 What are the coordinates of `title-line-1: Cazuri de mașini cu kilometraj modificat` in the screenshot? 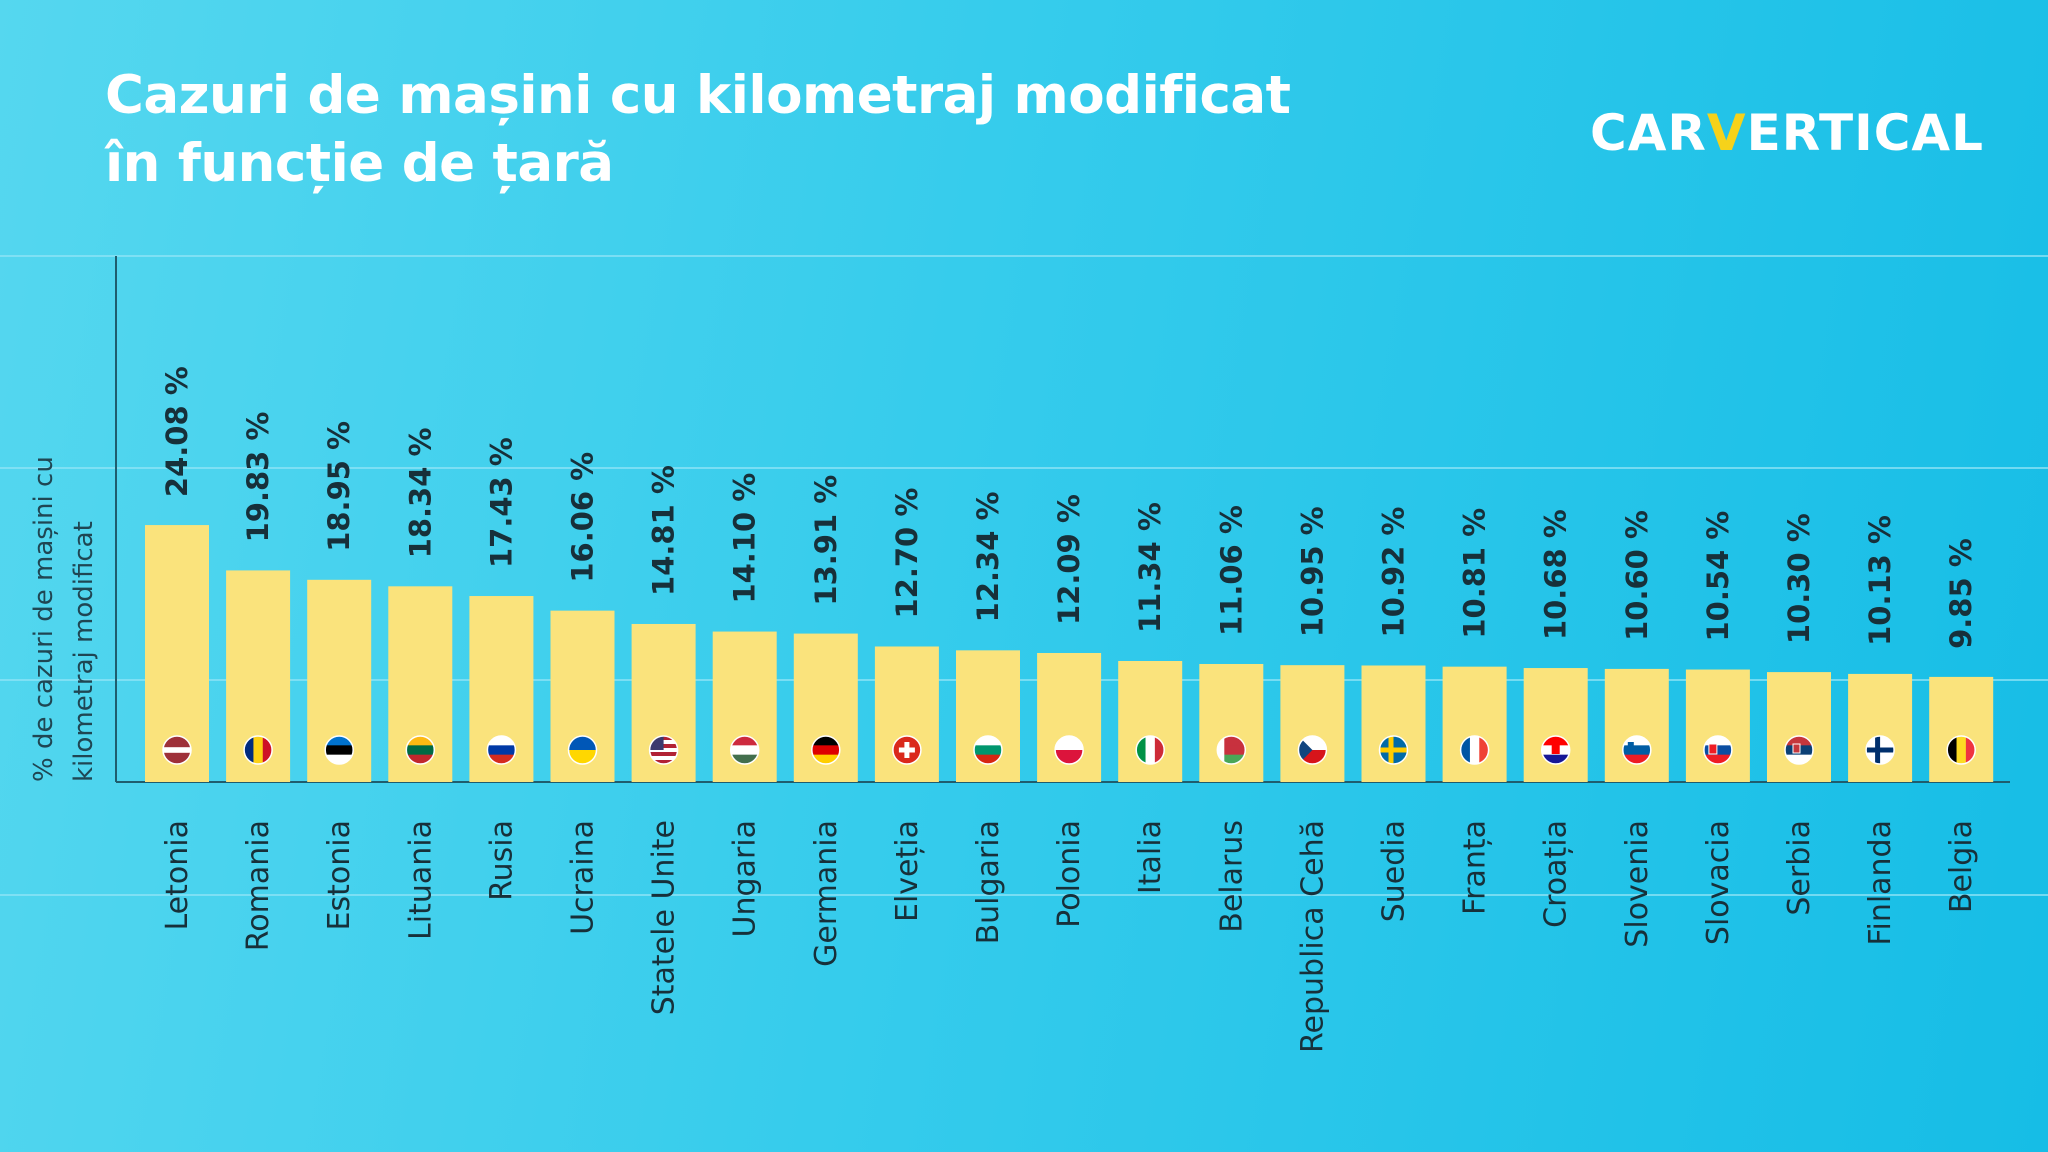 It's located at (698, 95).